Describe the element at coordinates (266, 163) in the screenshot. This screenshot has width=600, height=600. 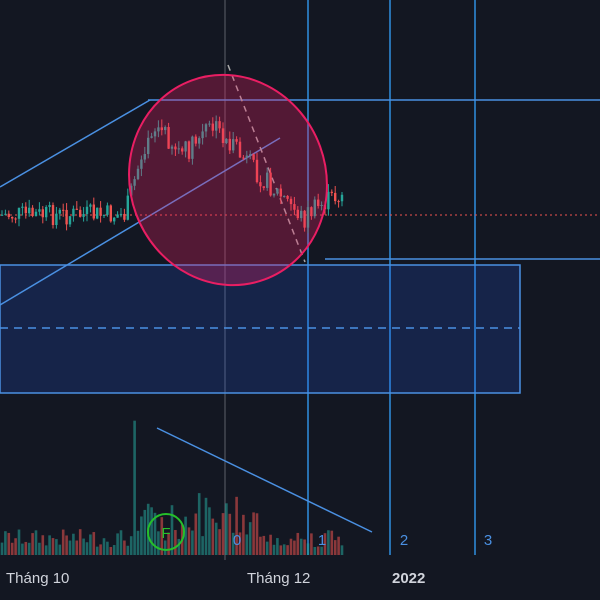
I see `dashed-projection` at that location.